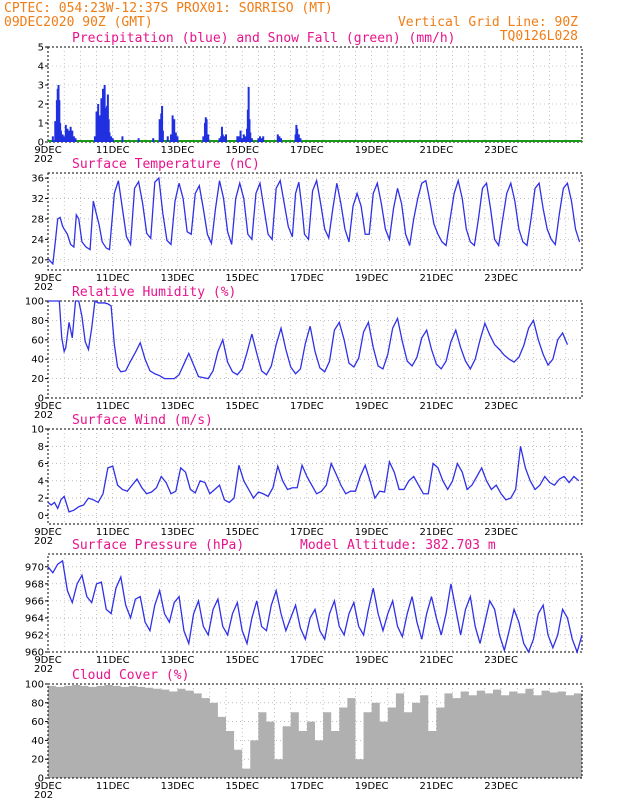  Describe the element at coordinates (37, 219) in the screenshot. I see `y-tick-label: 28` at that location.